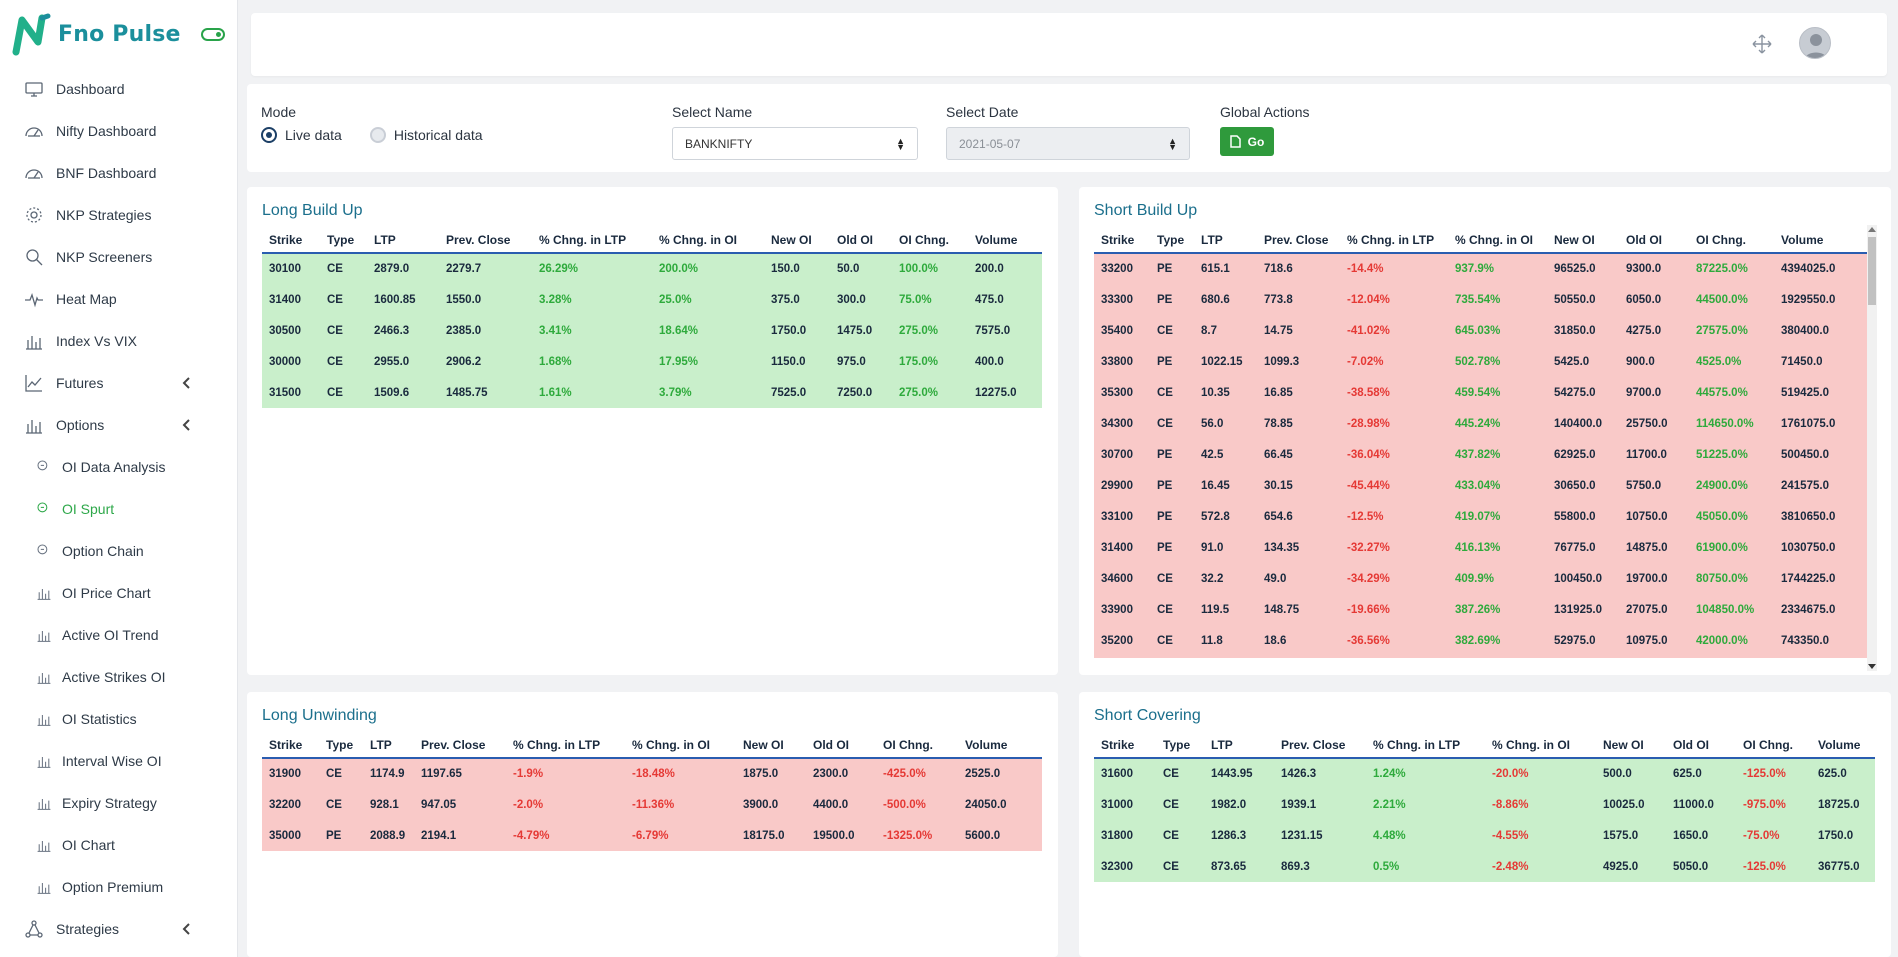  Describe the element at coordinates (1872, 229) in the screenshot. I see `scroll-up-icon` at that location.